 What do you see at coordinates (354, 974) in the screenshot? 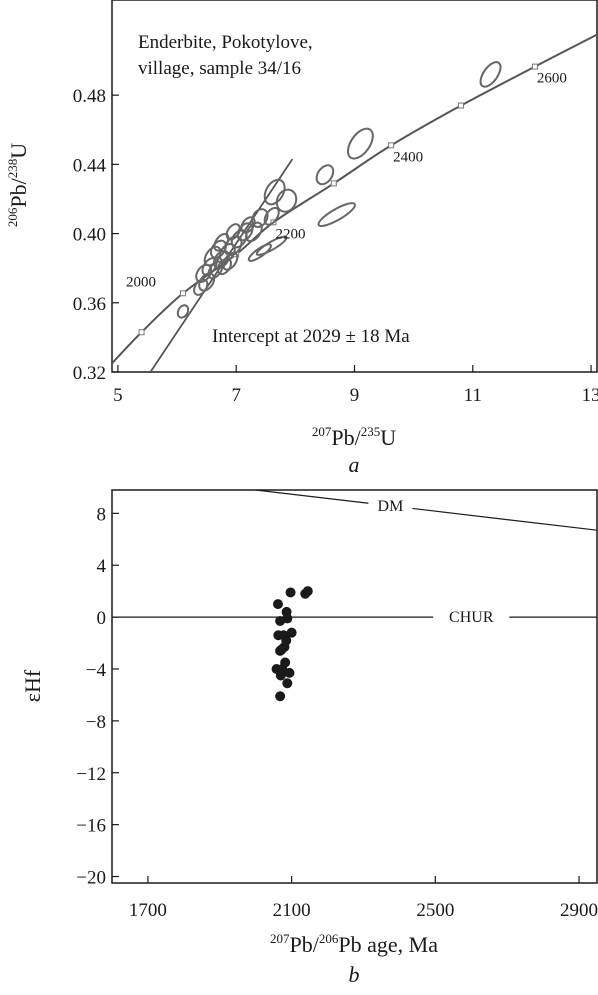
I see `panel-label-b: b` at bounding box center [354, 974].